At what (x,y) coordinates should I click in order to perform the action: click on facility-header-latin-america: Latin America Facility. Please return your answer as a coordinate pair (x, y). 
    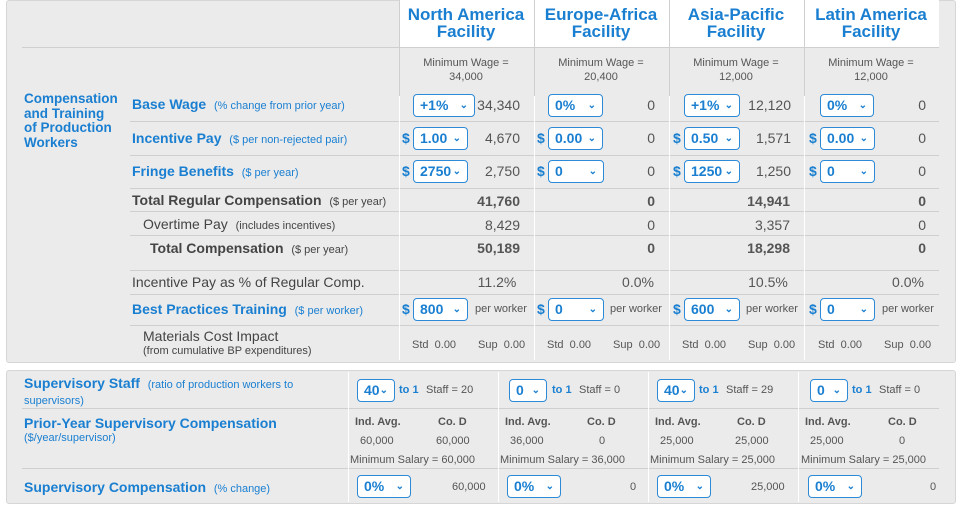
    Looking at the image, I should click on (871, 23).